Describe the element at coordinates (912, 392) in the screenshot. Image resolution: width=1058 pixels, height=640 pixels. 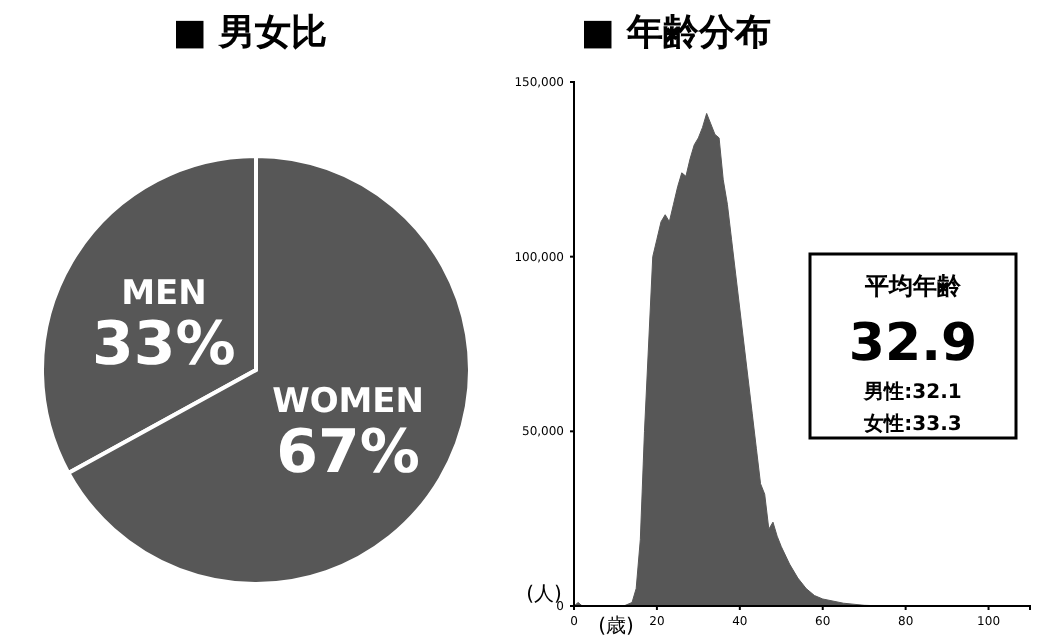
I see `annotation: 男性:32.1` at that location.